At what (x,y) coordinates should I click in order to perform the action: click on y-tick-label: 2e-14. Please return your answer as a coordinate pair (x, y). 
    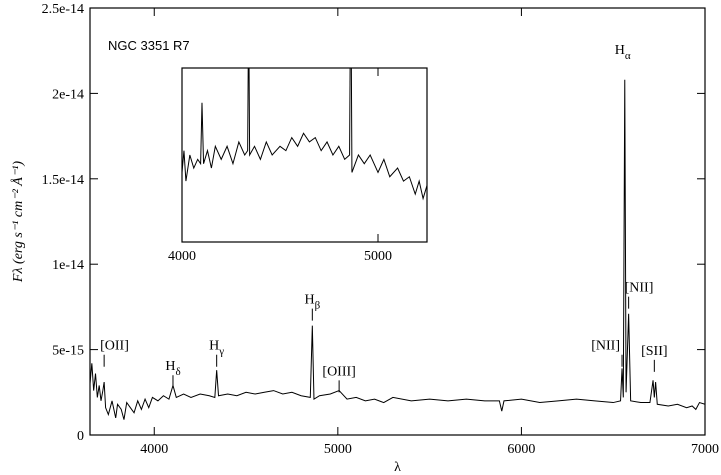
    Looking at the image, I should click on (68, 94).